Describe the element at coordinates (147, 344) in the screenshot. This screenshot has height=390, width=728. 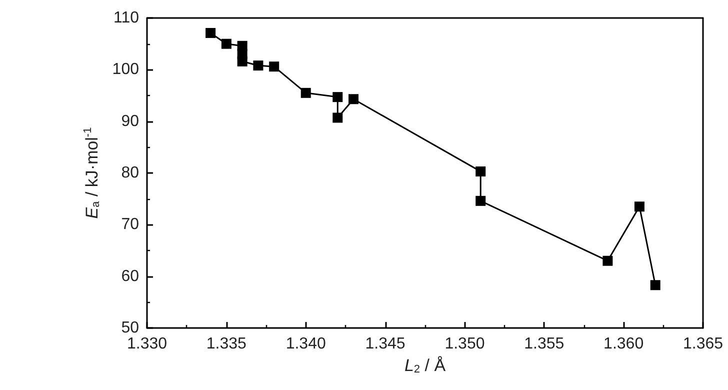
I see `x-tick-label: 1.330` at that location.